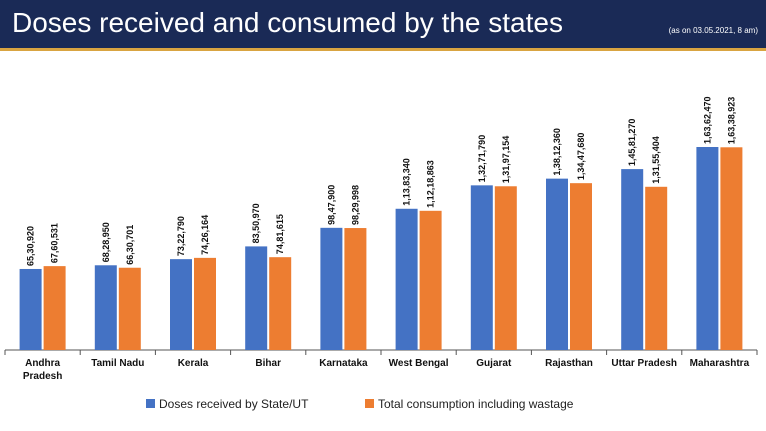 This screenshot has width=766, height=431. I want to click on data-label: 83,50,970, so click(256, 223).